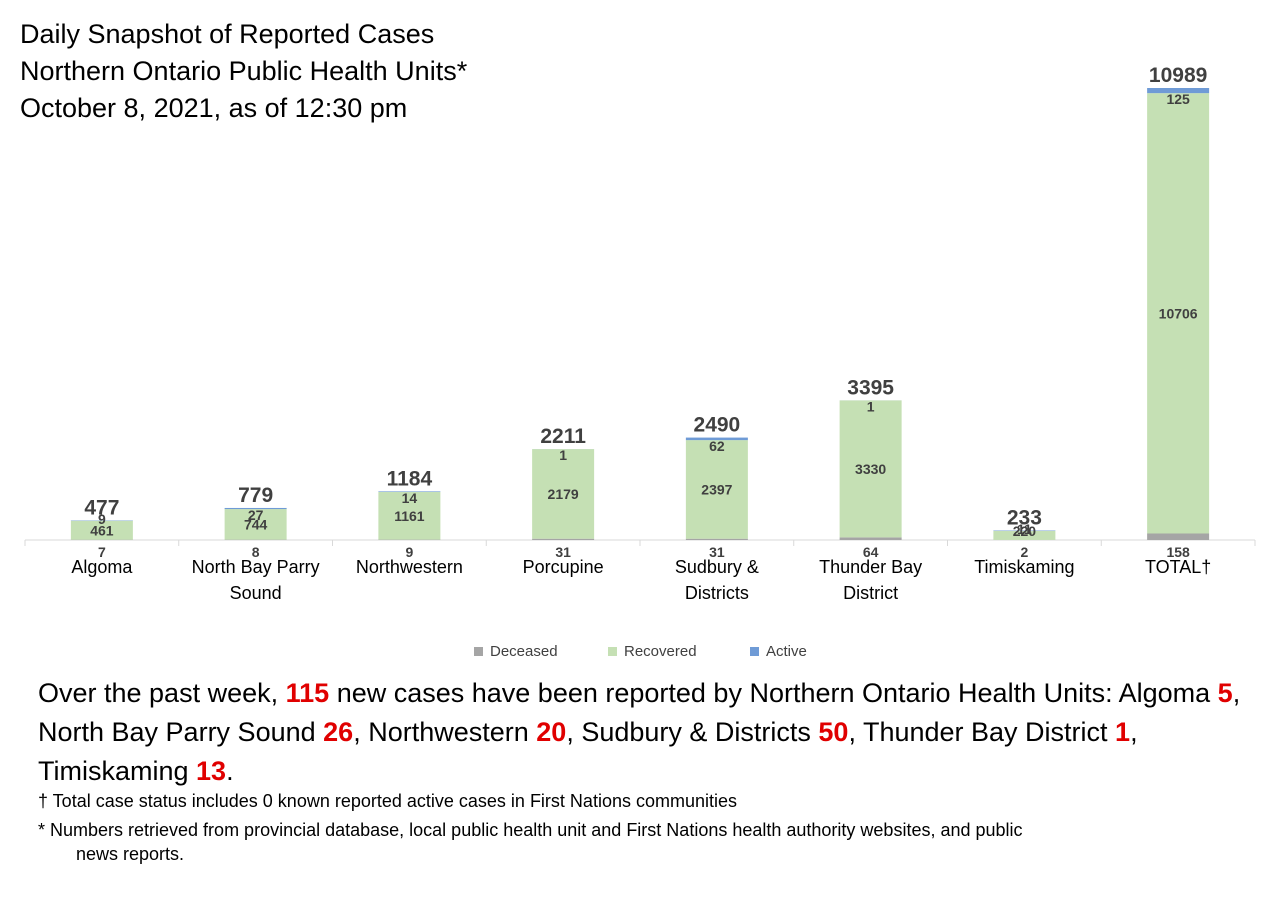  Describe the element at coordinates (870, 567) in the screenshot. I see `x-tick-label-thunder-bay-district: Thunder Bay` at that location.